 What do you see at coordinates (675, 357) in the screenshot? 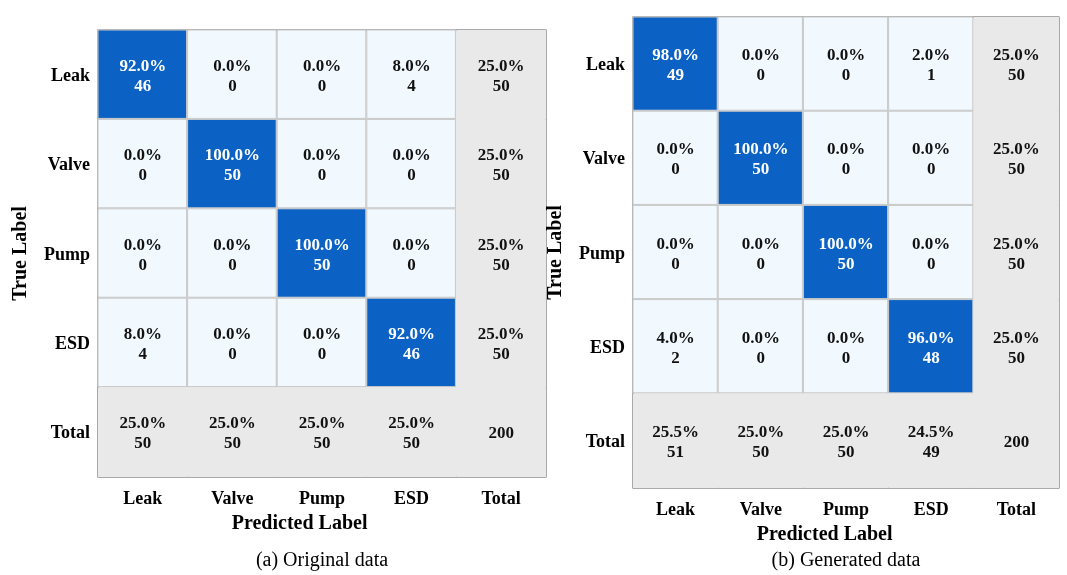
I see `data-label: 2` at bounding box center [675, 357].